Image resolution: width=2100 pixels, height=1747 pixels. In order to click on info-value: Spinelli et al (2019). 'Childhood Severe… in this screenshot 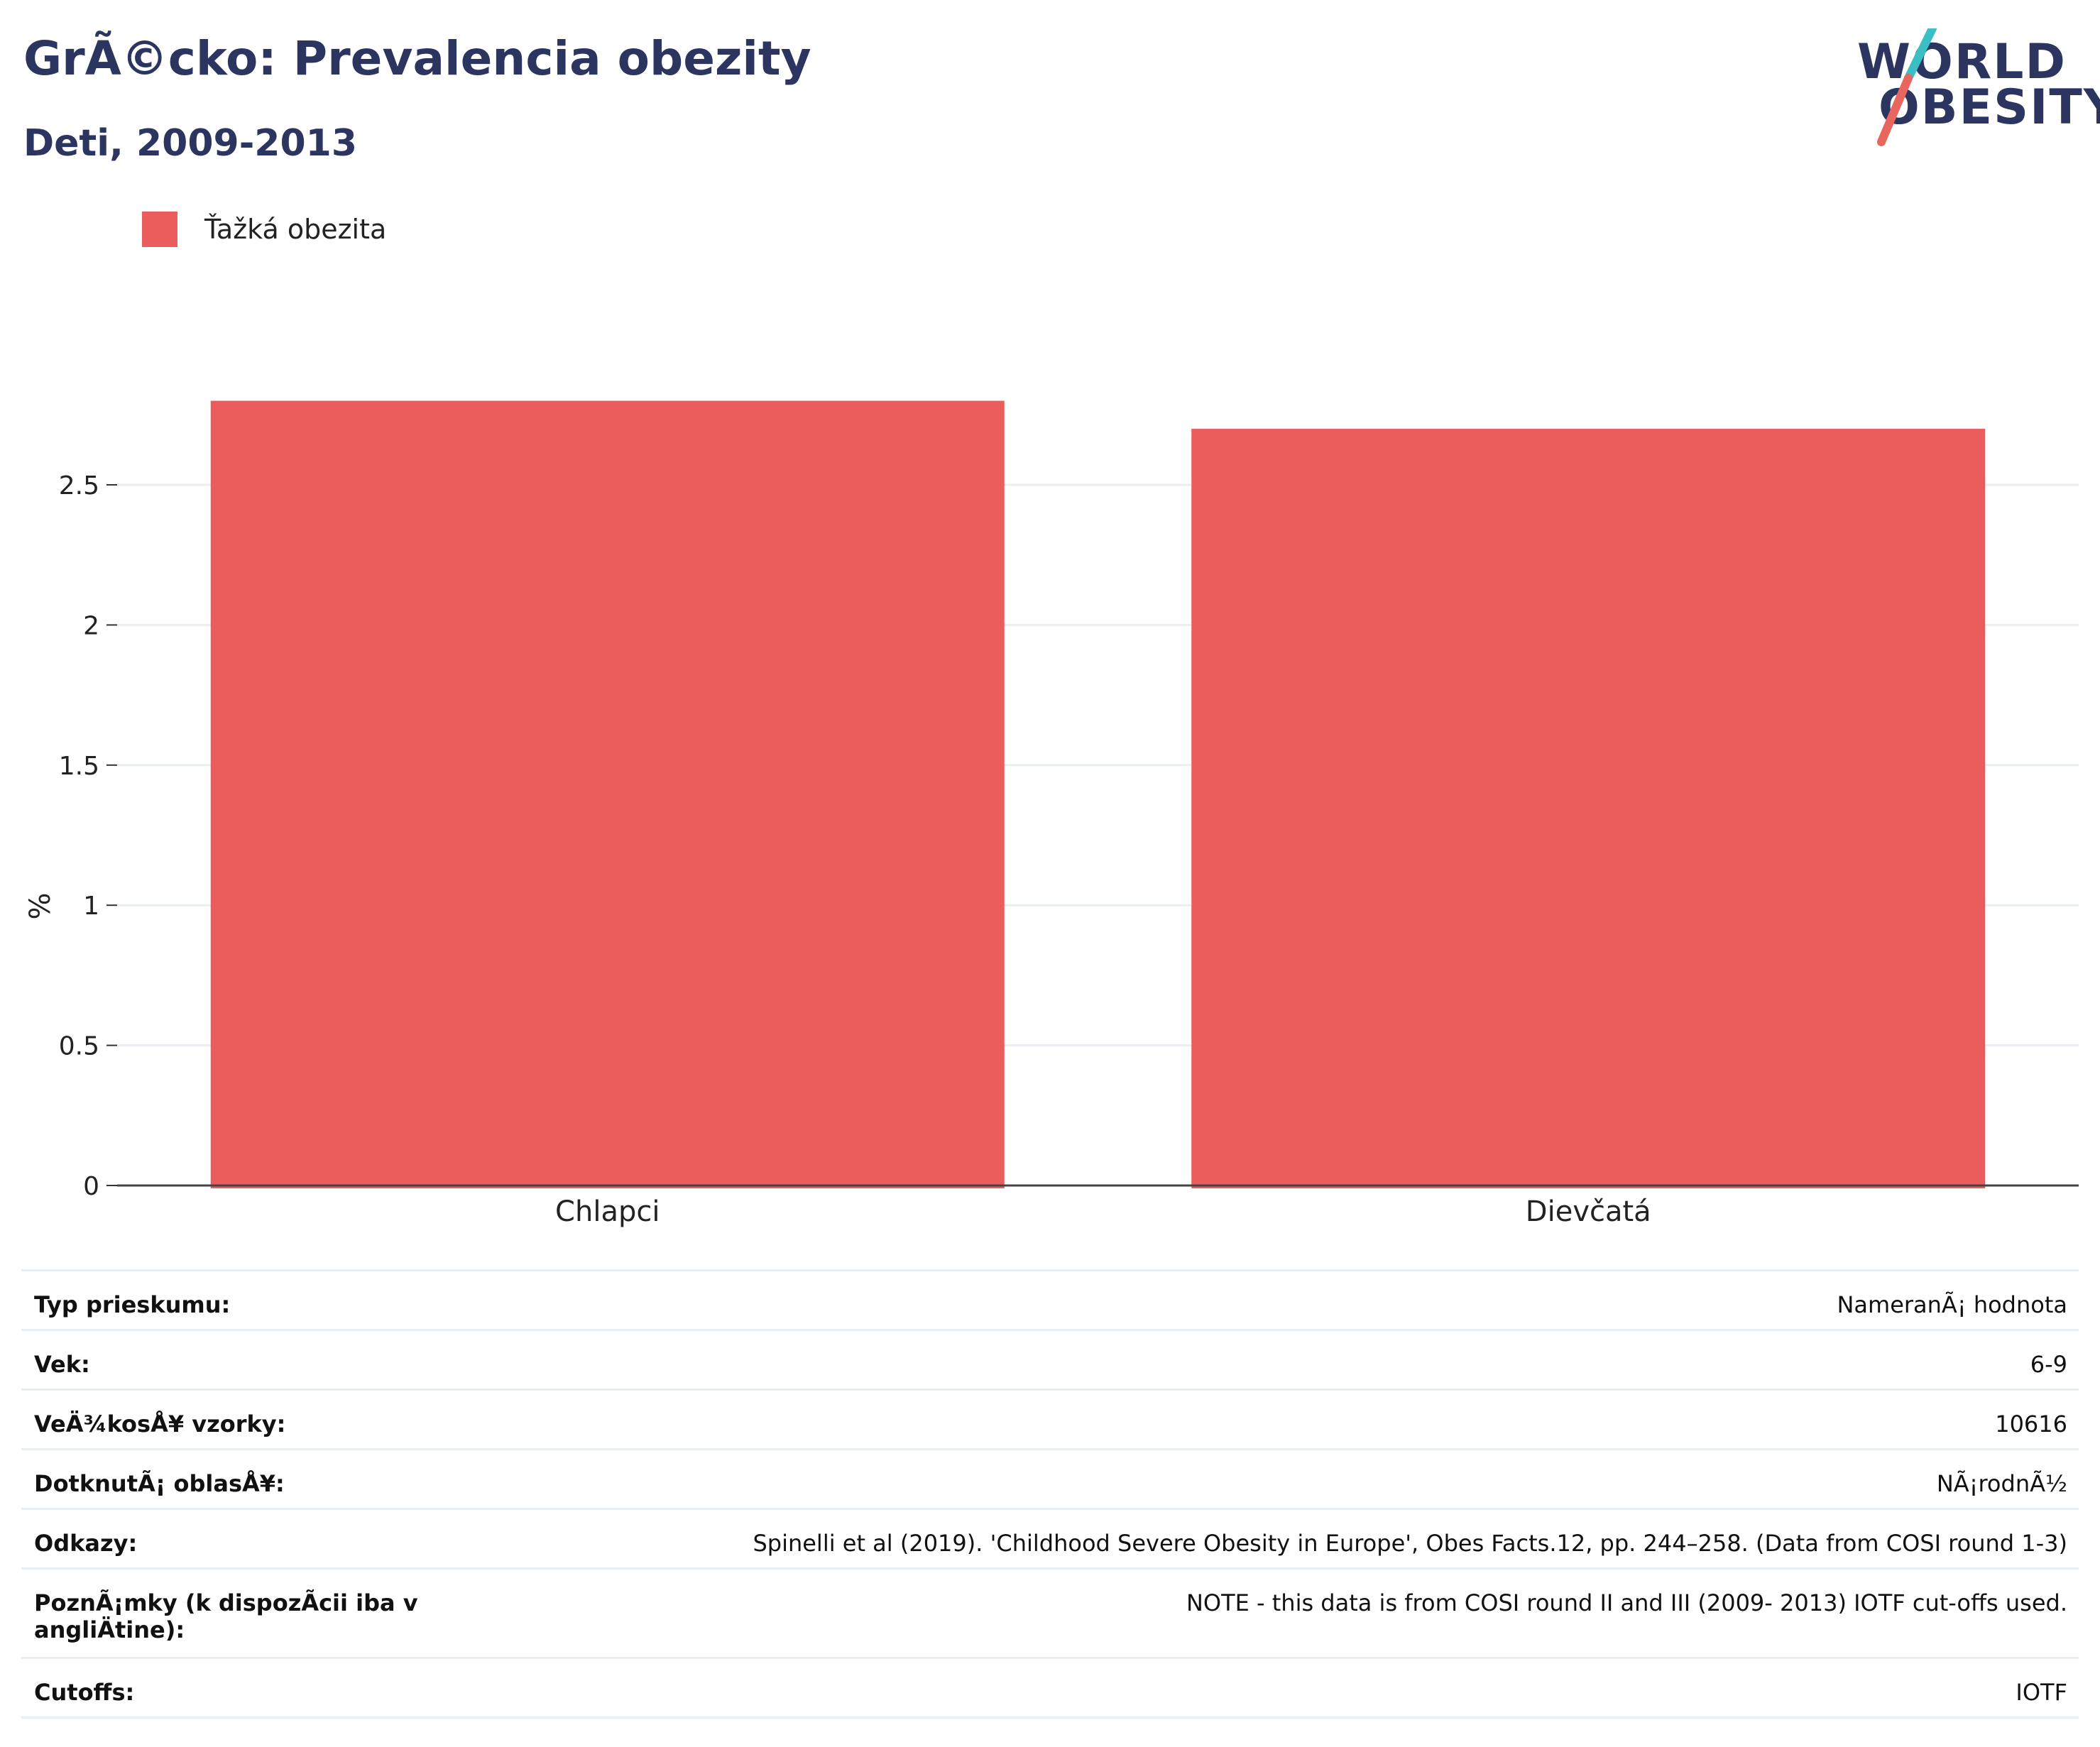, I will do `click(1289, 1538)`.